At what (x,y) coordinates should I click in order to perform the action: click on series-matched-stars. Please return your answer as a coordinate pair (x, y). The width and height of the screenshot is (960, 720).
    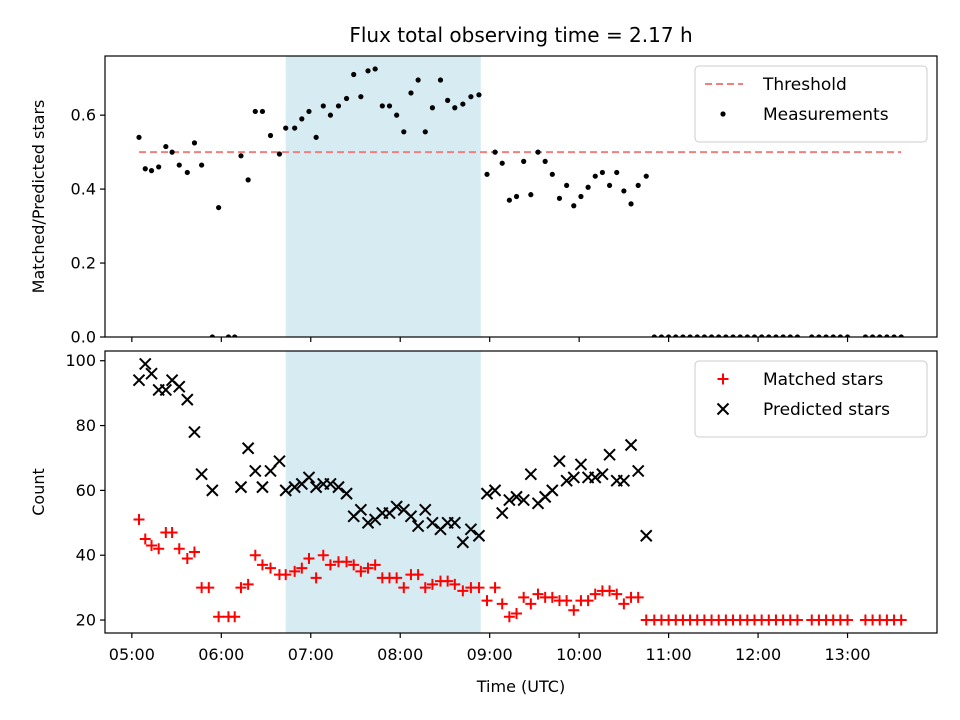
    Looking at the image, I should click on (520, 570).